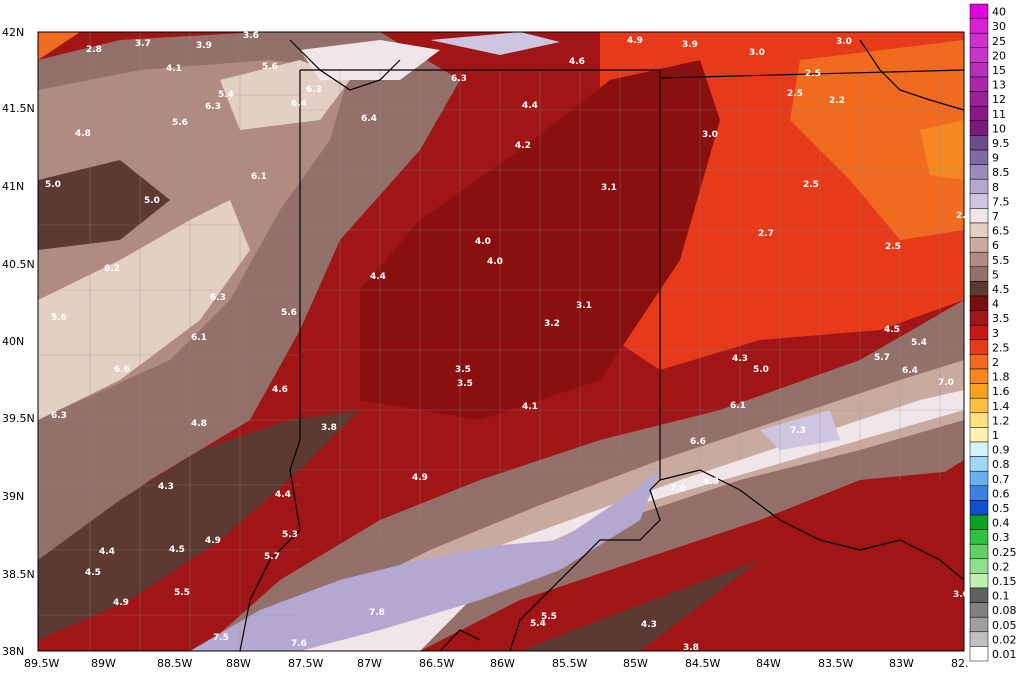 This screenshot has height=681, width=1024. Describe the element at coordinates (329, 428) in the screenshot. I see `value-label: 3.8` at that location.